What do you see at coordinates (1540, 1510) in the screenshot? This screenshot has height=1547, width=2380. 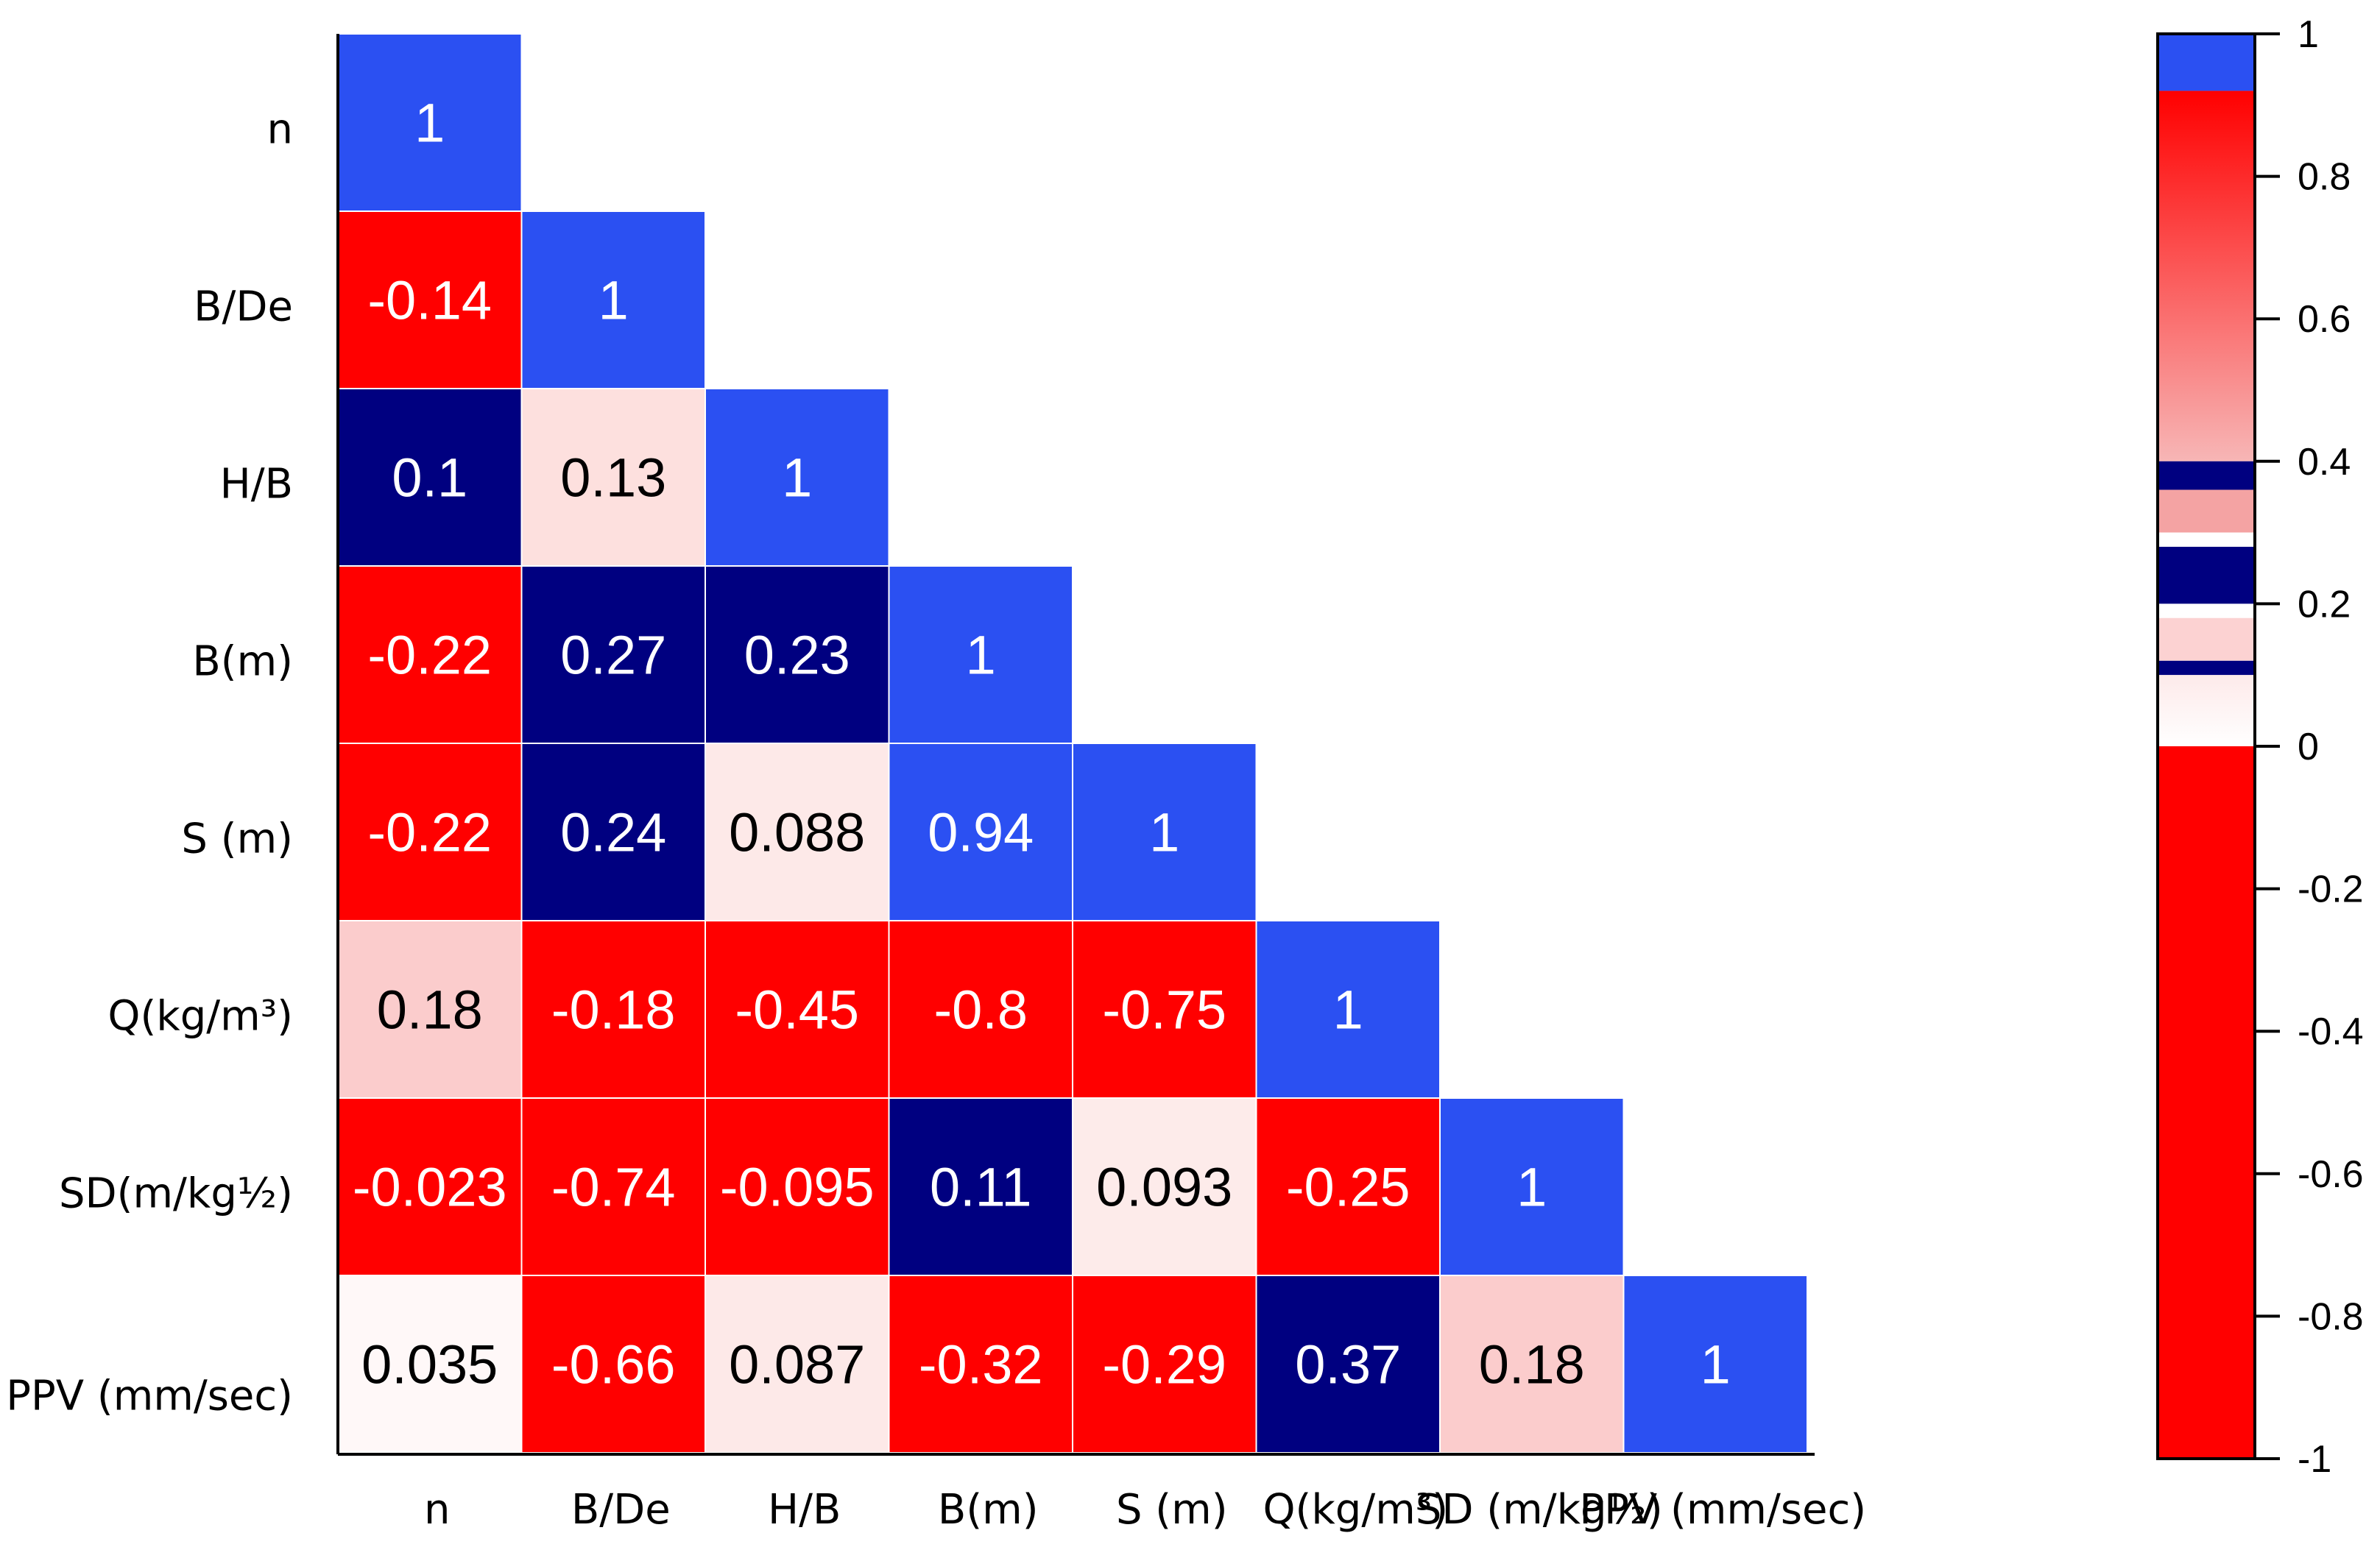 I see `column-label: SD (m/kg½)` at bounding box center [1540, 1510].